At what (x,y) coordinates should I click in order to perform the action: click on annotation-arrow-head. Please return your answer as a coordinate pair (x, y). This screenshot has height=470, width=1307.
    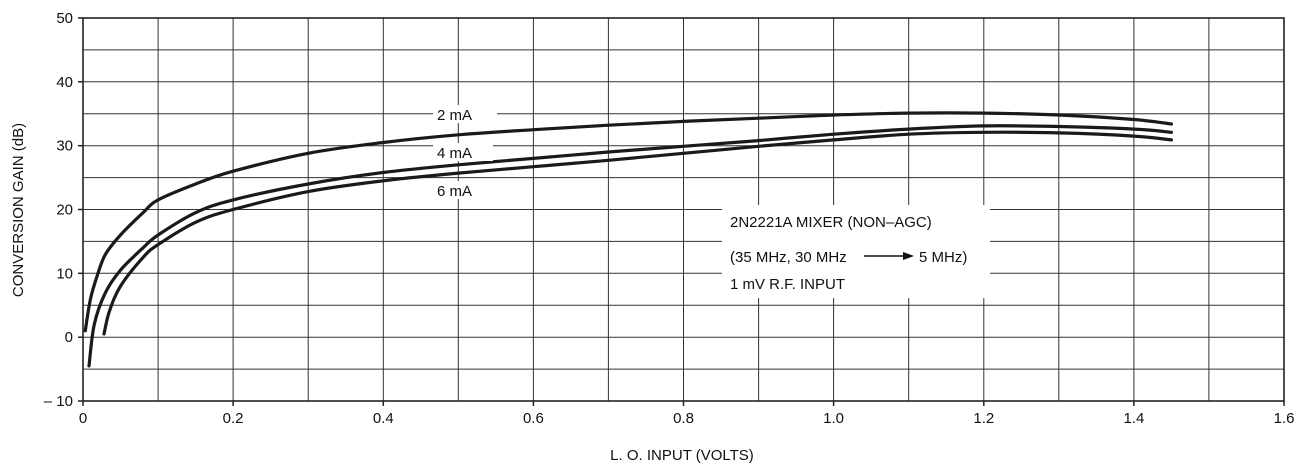
    Looking at the image, I should click on (908, 256).